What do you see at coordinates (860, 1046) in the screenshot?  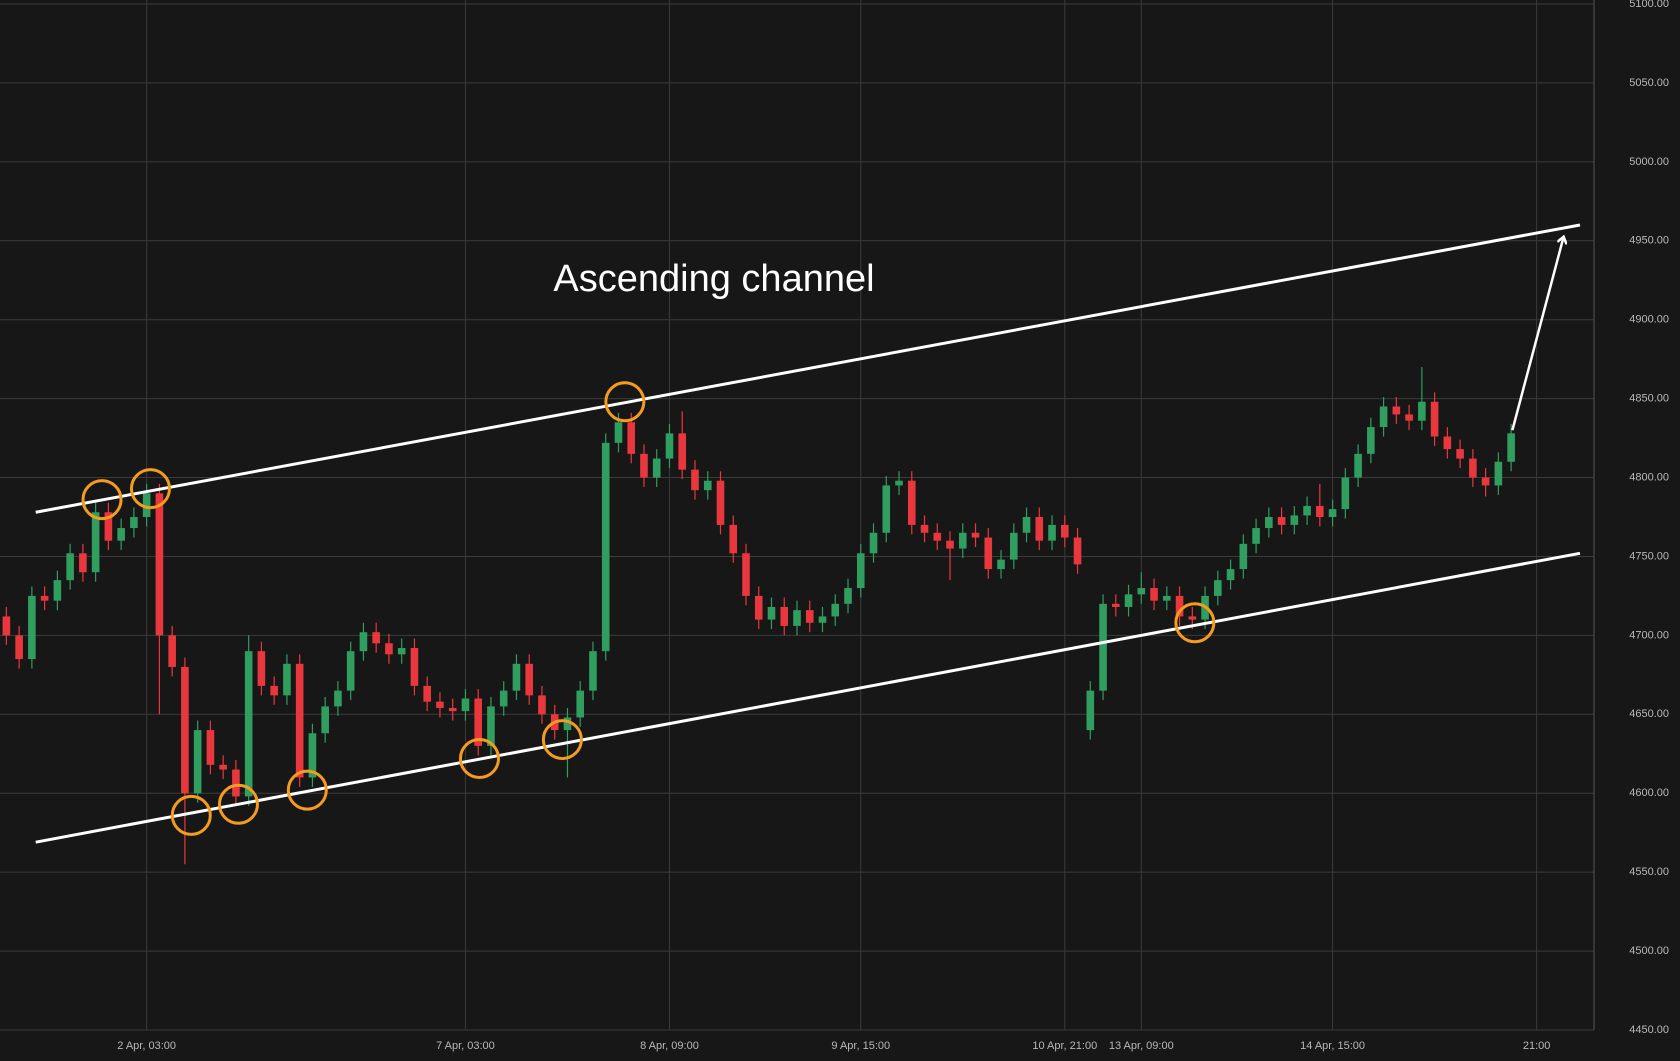 I see `x-tick-label: 9 Apr, 15:00` at bounding box center [860, 1046].